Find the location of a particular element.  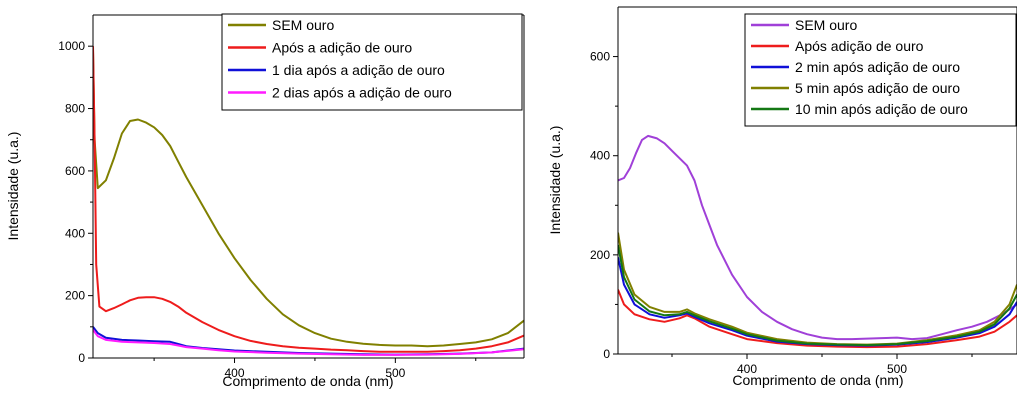

legend-label: Após adição de ouro is located at coordinates (859, 46).